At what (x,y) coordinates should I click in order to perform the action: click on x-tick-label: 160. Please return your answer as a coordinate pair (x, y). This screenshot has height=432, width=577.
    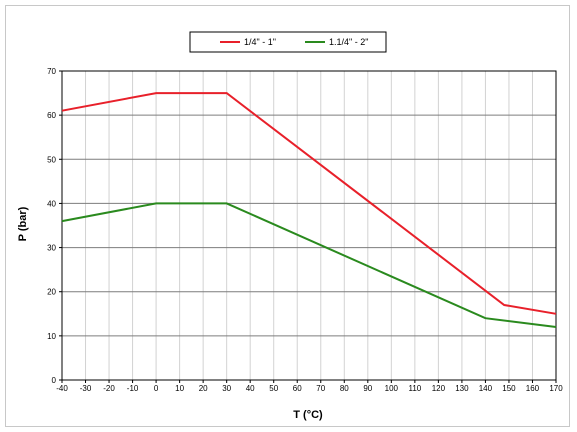
    Looking at the image, I should click on (533, 388).